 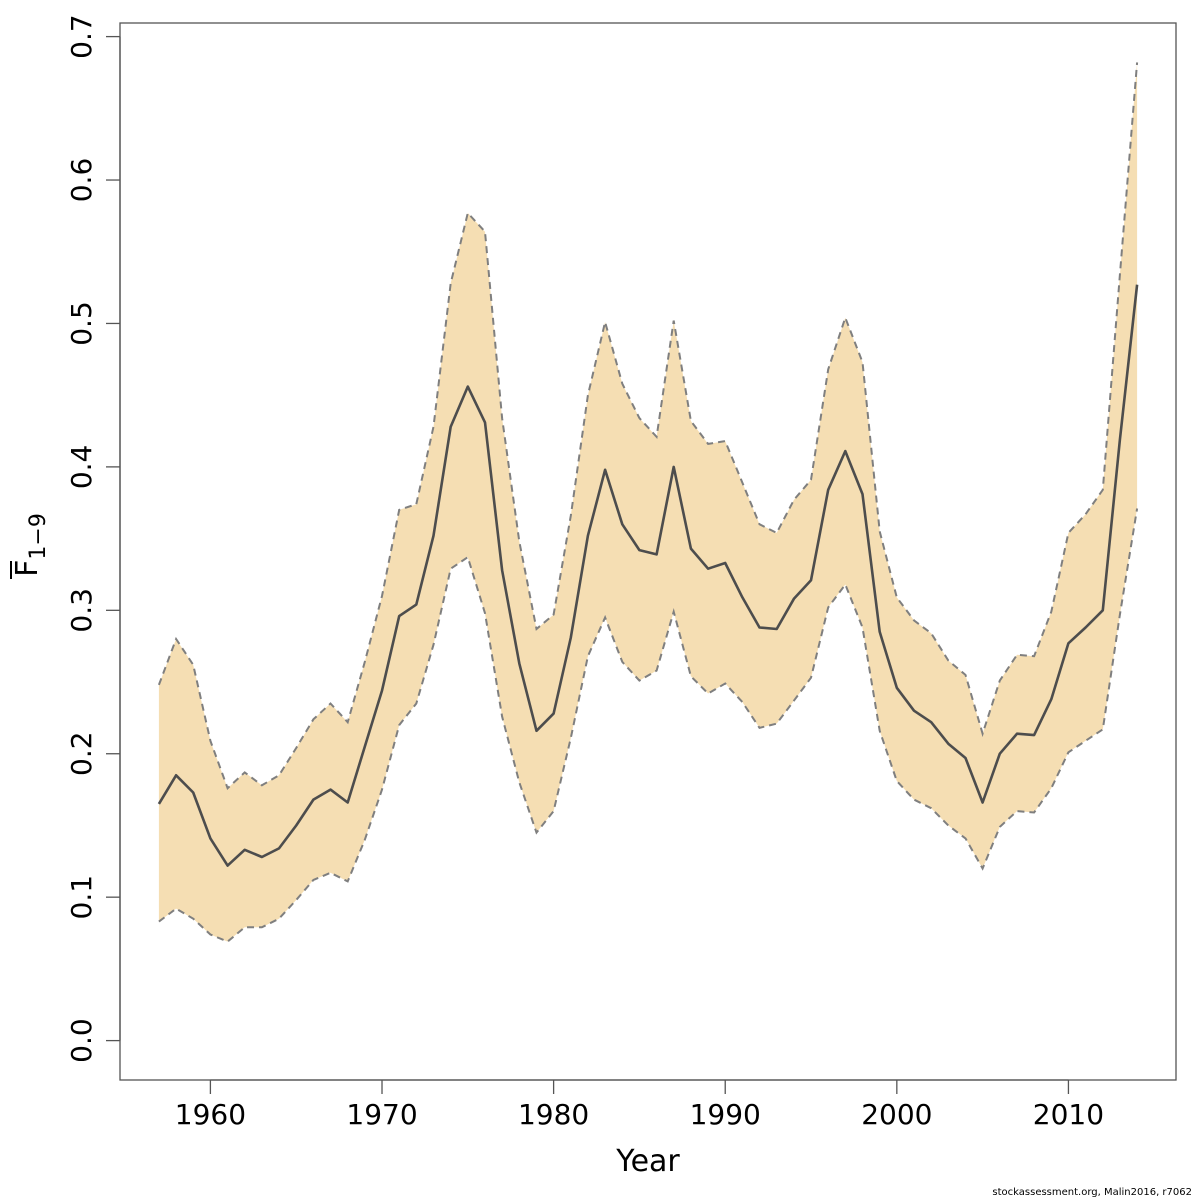 I want to click on credit-text: stockassessment.org, Malin2016, r7062, so click(x=1092, y=1192).